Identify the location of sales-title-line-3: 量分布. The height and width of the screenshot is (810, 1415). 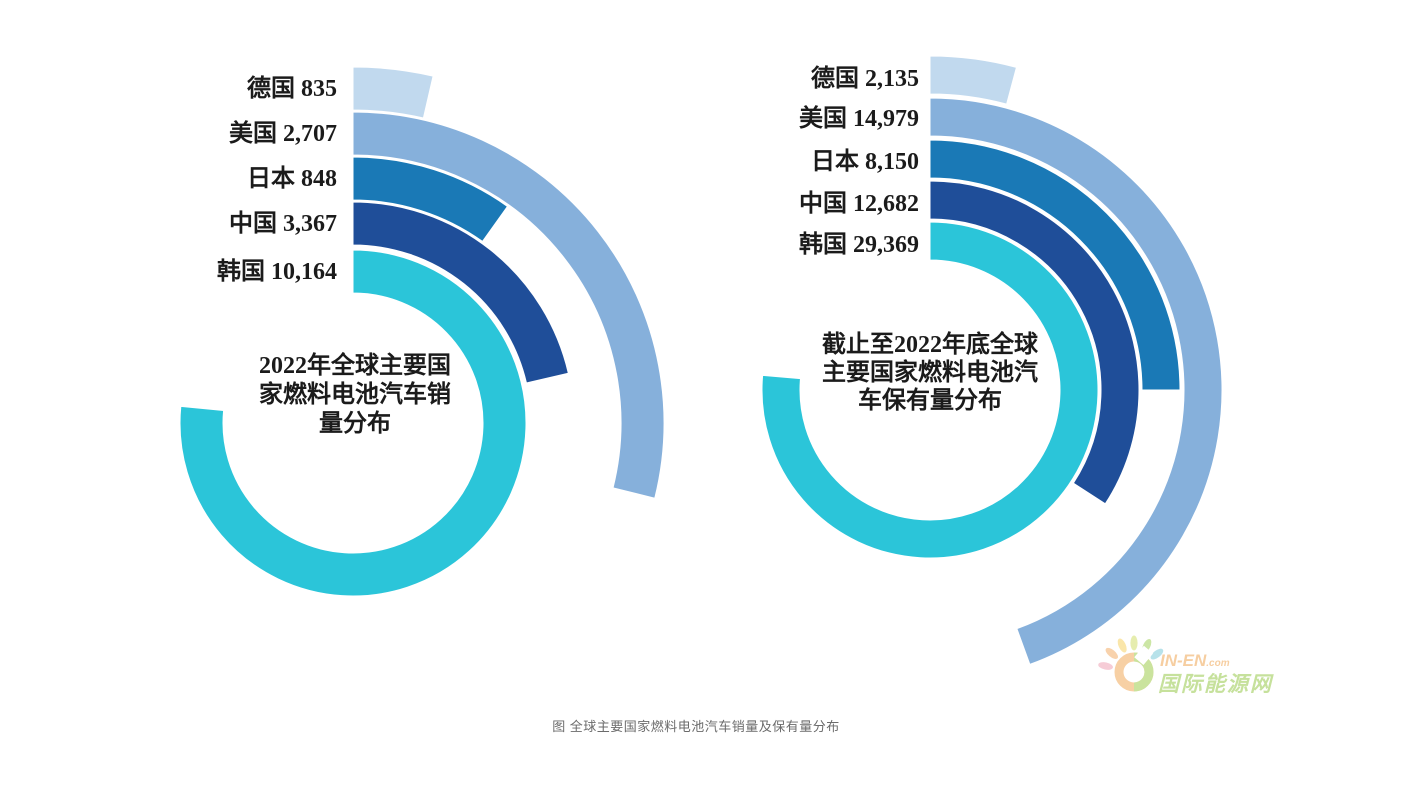
(355, 423).